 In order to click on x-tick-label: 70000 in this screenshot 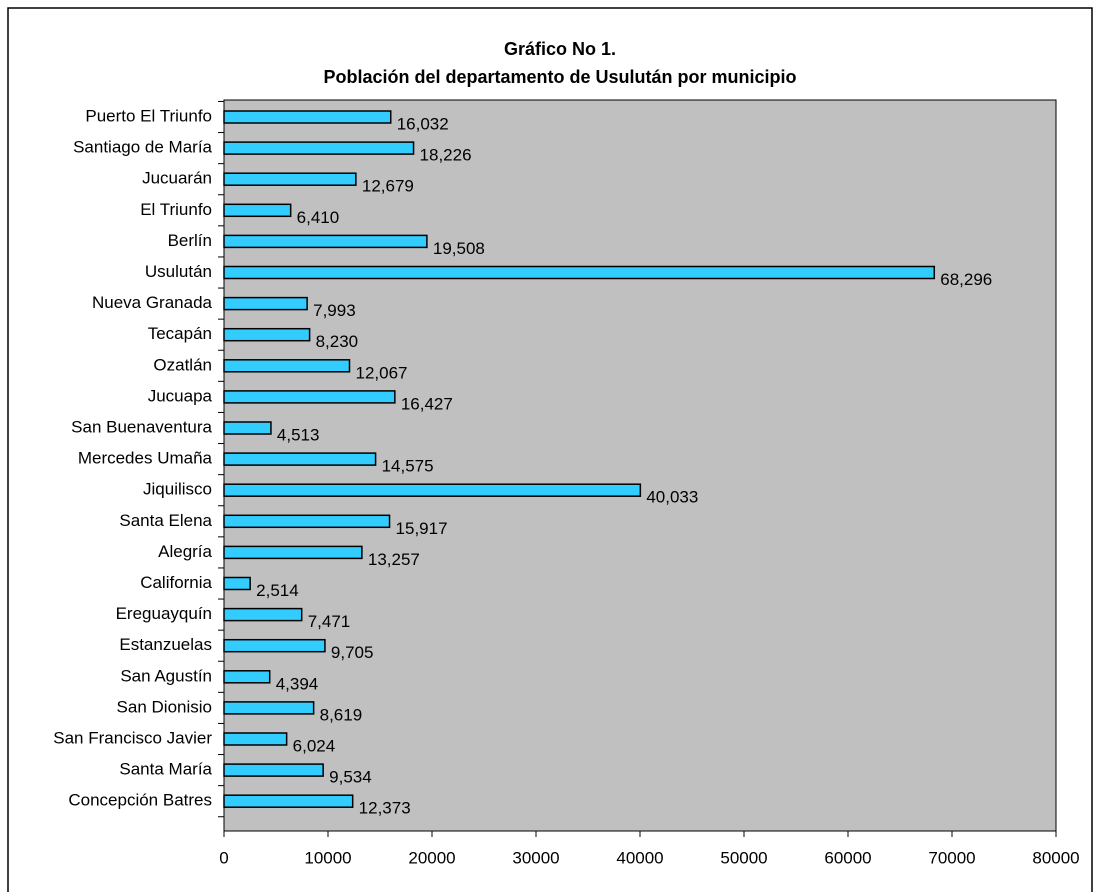, I will do `click(951, 857)`.